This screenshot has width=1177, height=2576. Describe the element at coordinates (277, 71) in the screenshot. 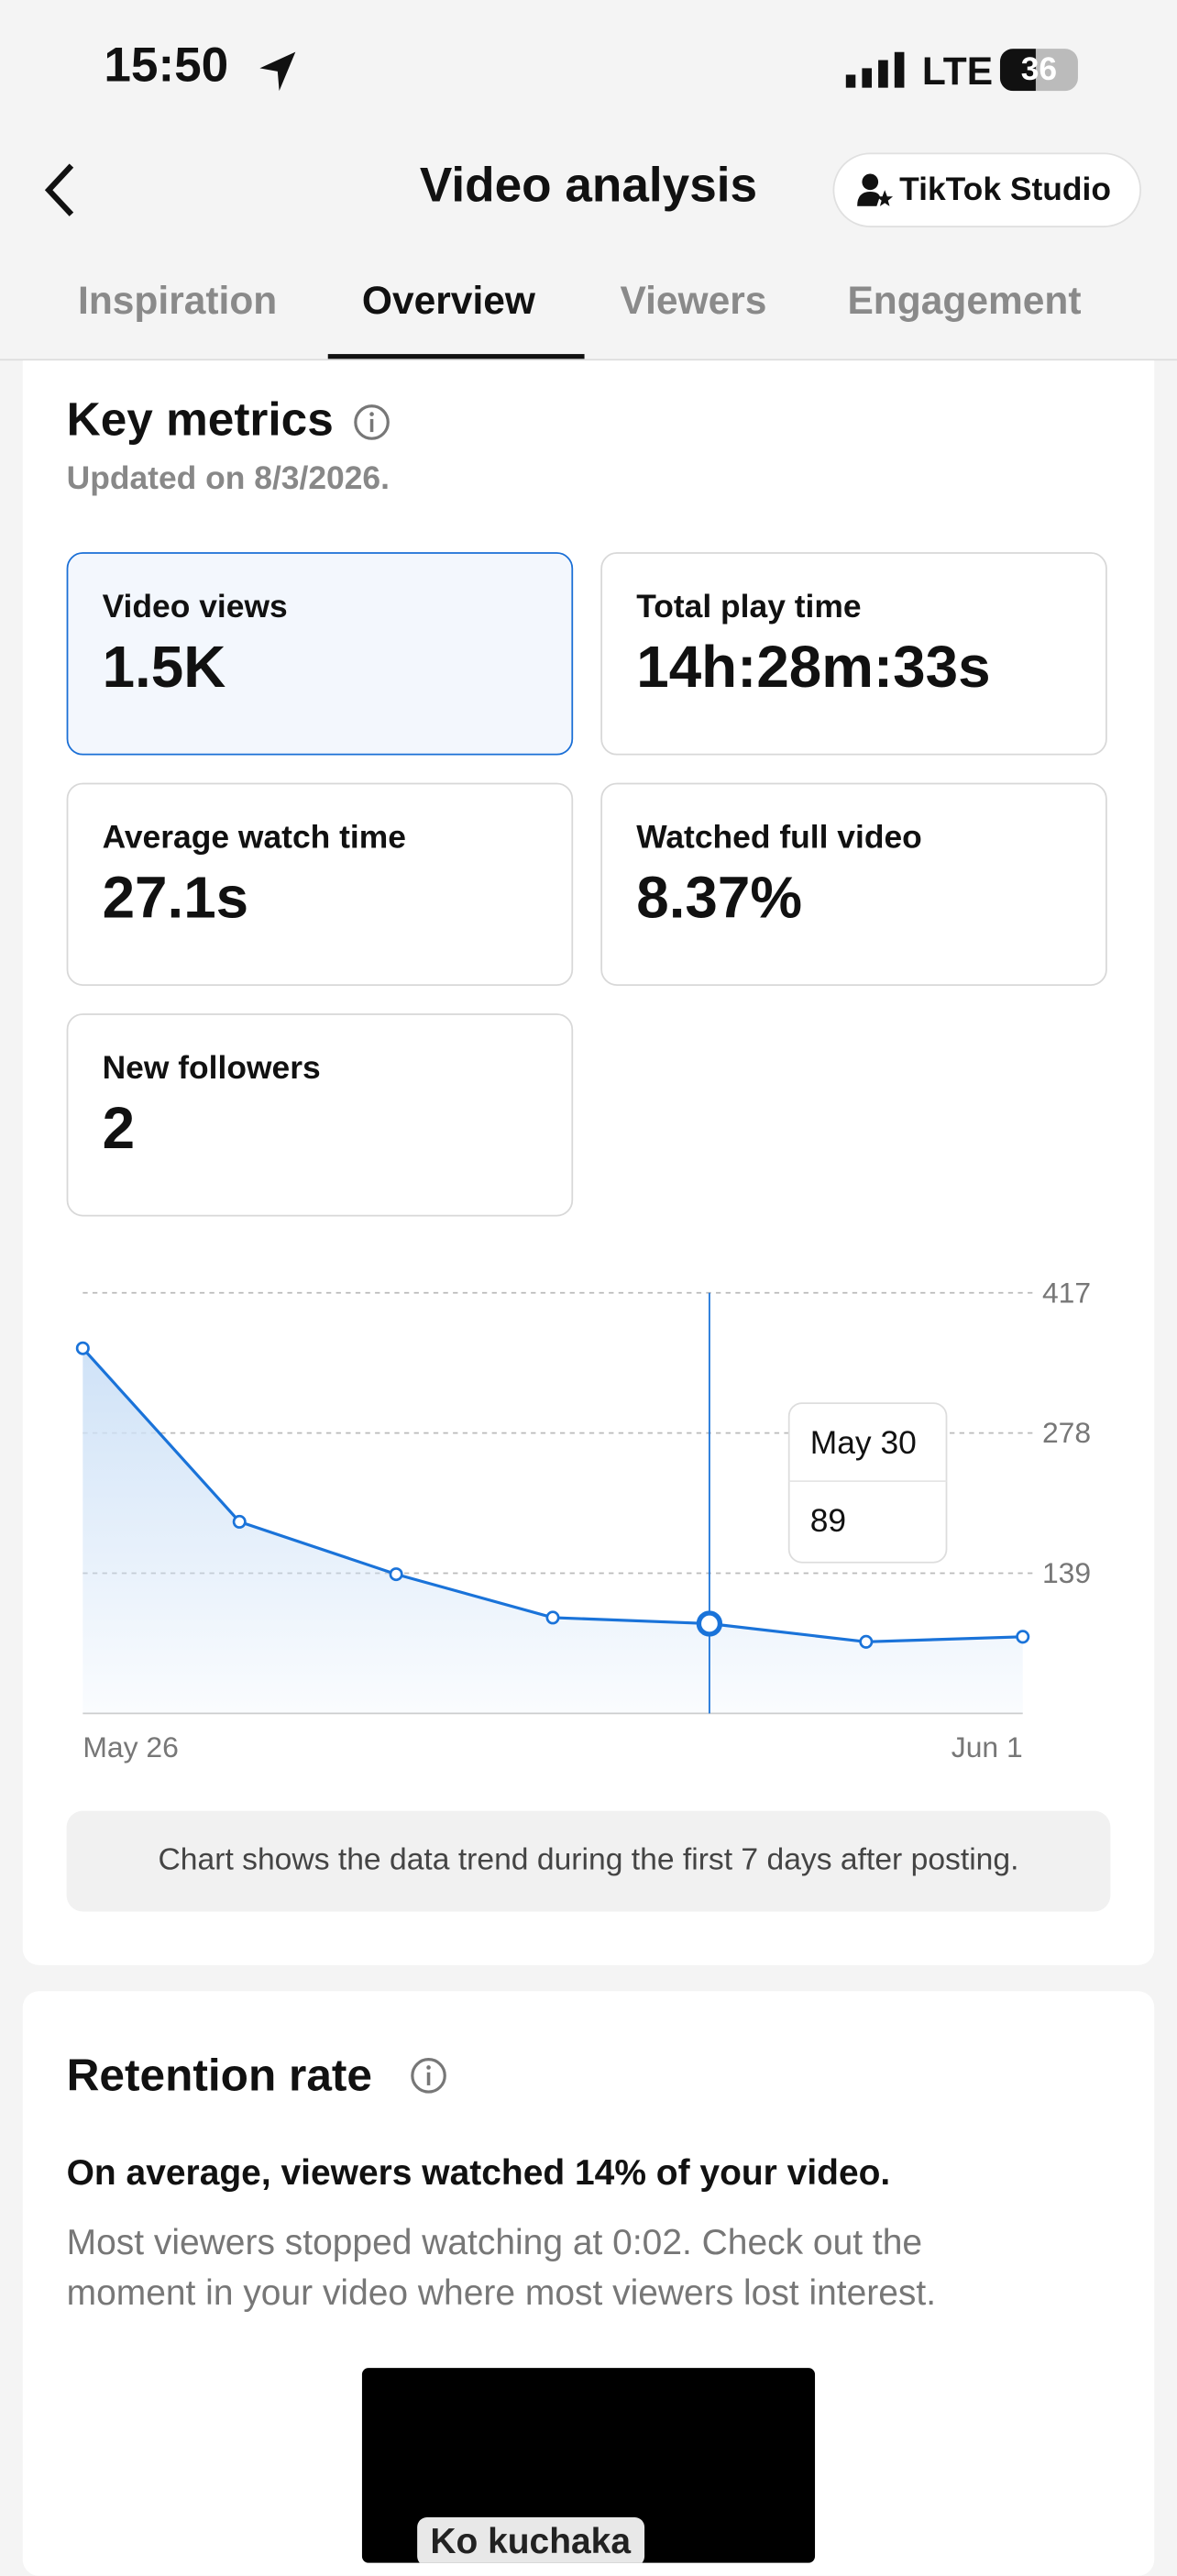

I see `location-icon` at that location.